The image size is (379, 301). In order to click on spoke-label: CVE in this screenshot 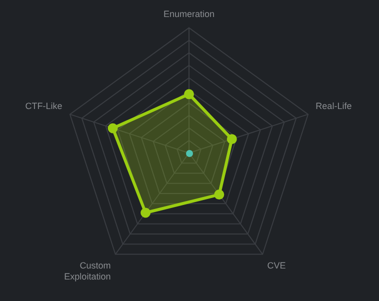, I will do `click(276, 265)`.